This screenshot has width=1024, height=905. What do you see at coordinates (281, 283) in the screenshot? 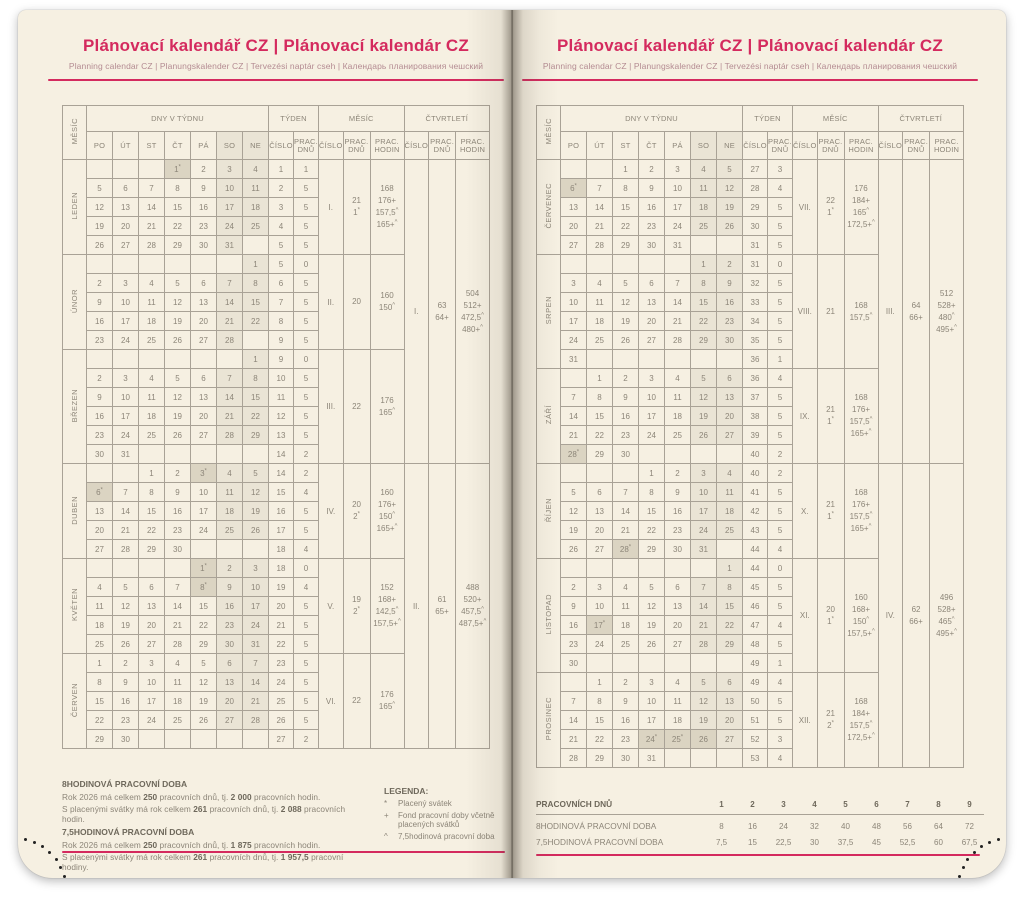
I see `week-number-cell: 6` at bounding box center [281, 283].